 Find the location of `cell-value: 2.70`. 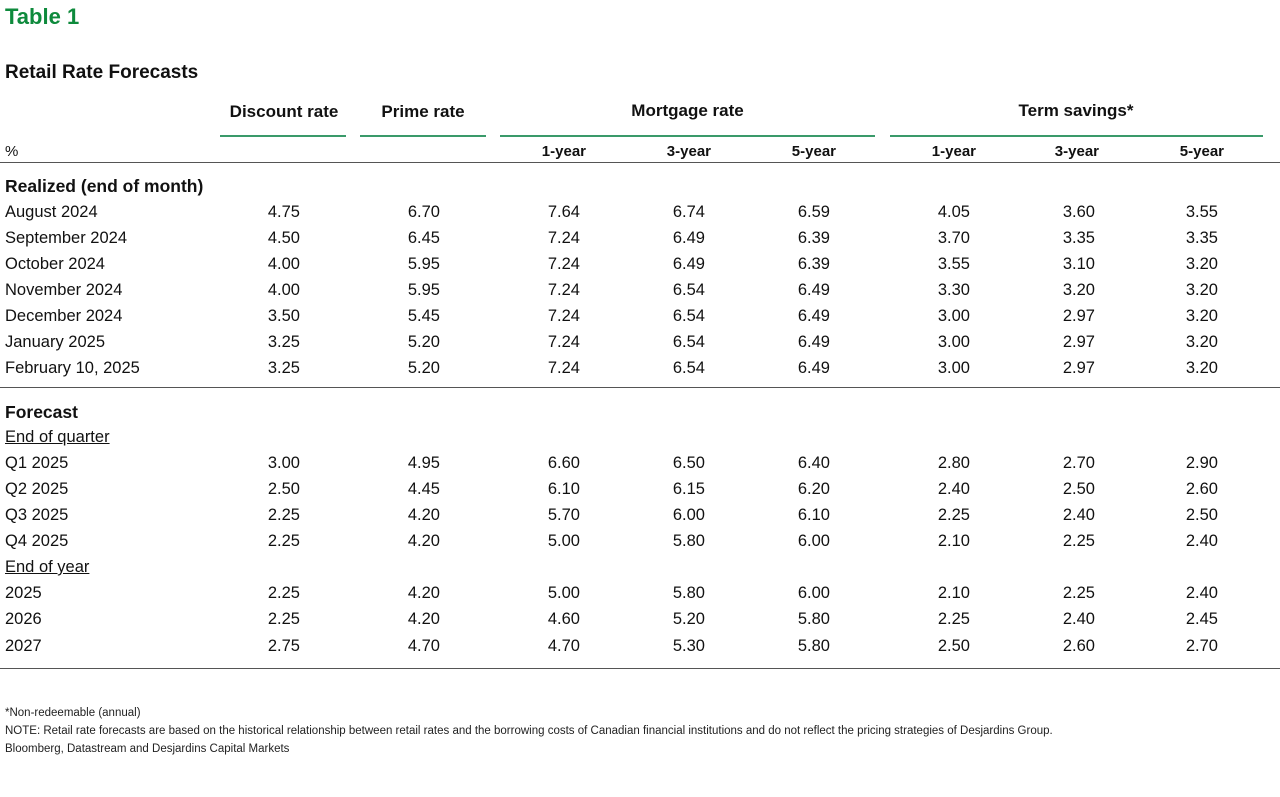

cell-value: 2.70 is located at coordinates (1078, 463).